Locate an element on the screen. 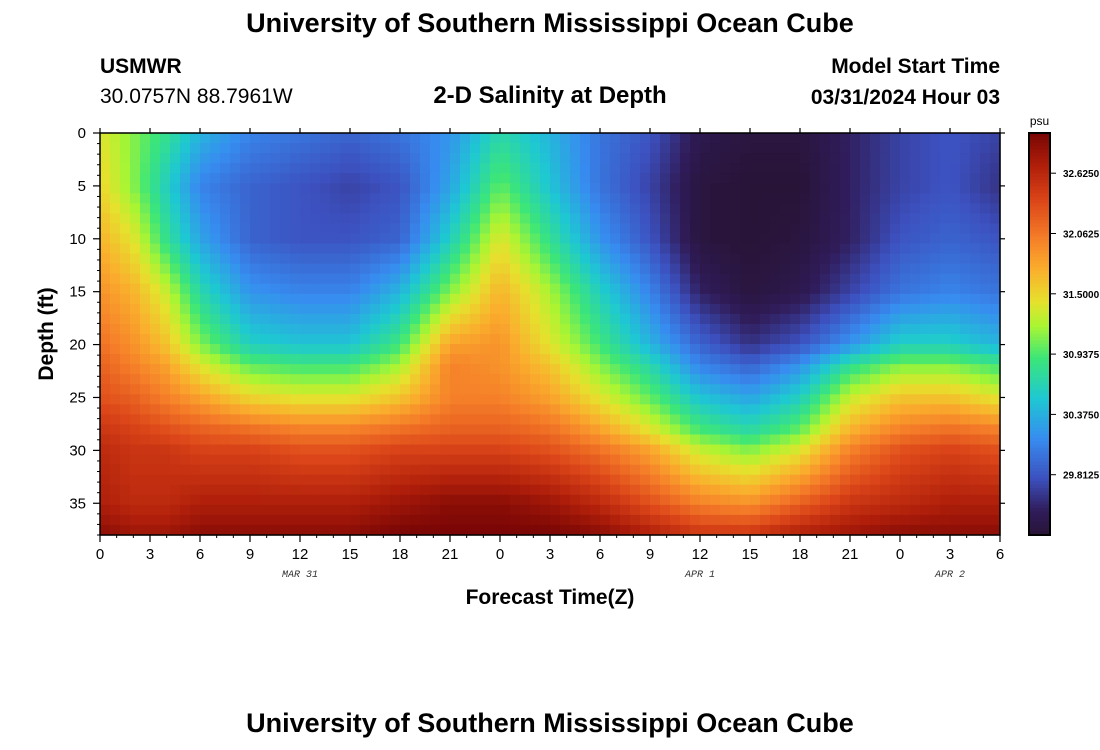 This screenshot has width=1100, height=750. x-tick-label: 21 is located at coordinates (450, 554).